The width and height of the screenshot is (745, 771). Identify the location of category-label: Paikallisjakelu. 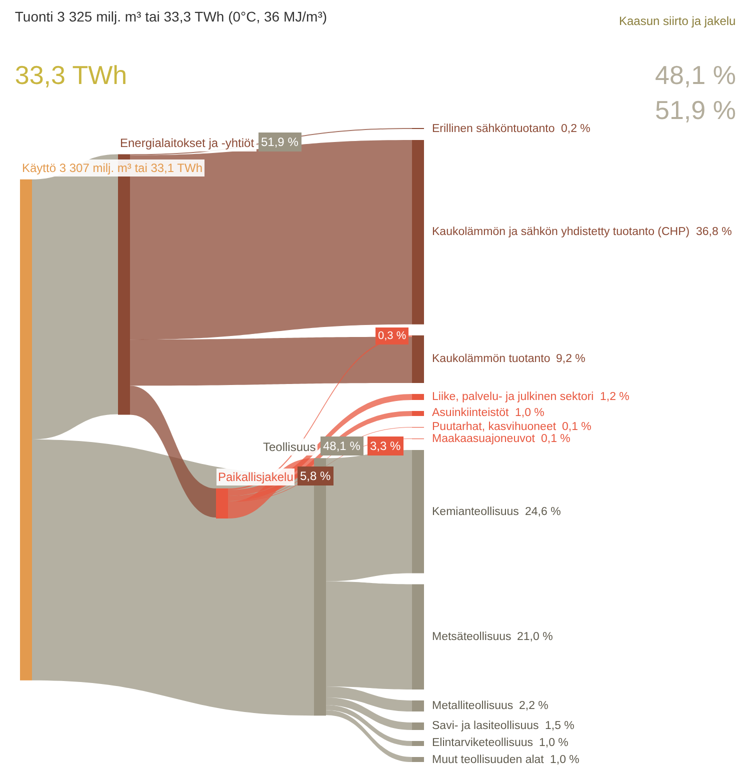
(256, 477).